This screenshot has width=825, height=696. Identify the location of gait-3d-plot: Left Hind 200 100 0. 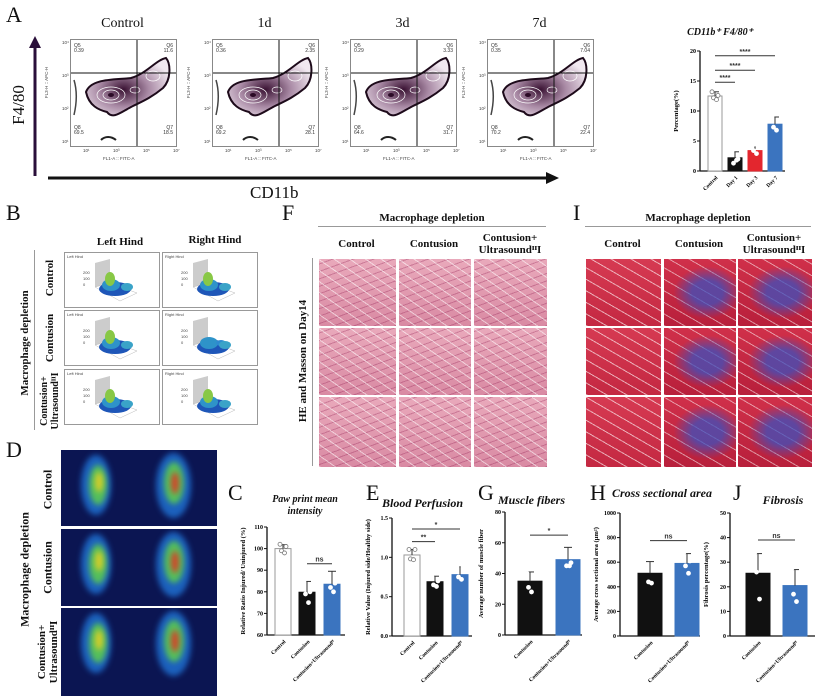
(112, 280).